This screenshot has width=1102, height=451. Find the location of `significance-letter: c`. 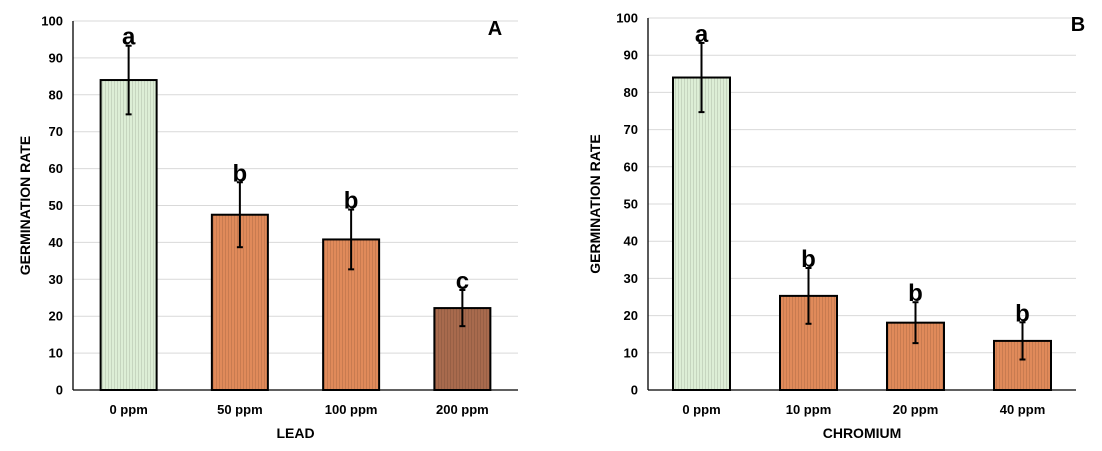

significance-letter: c is located at coordinates (462, 281).